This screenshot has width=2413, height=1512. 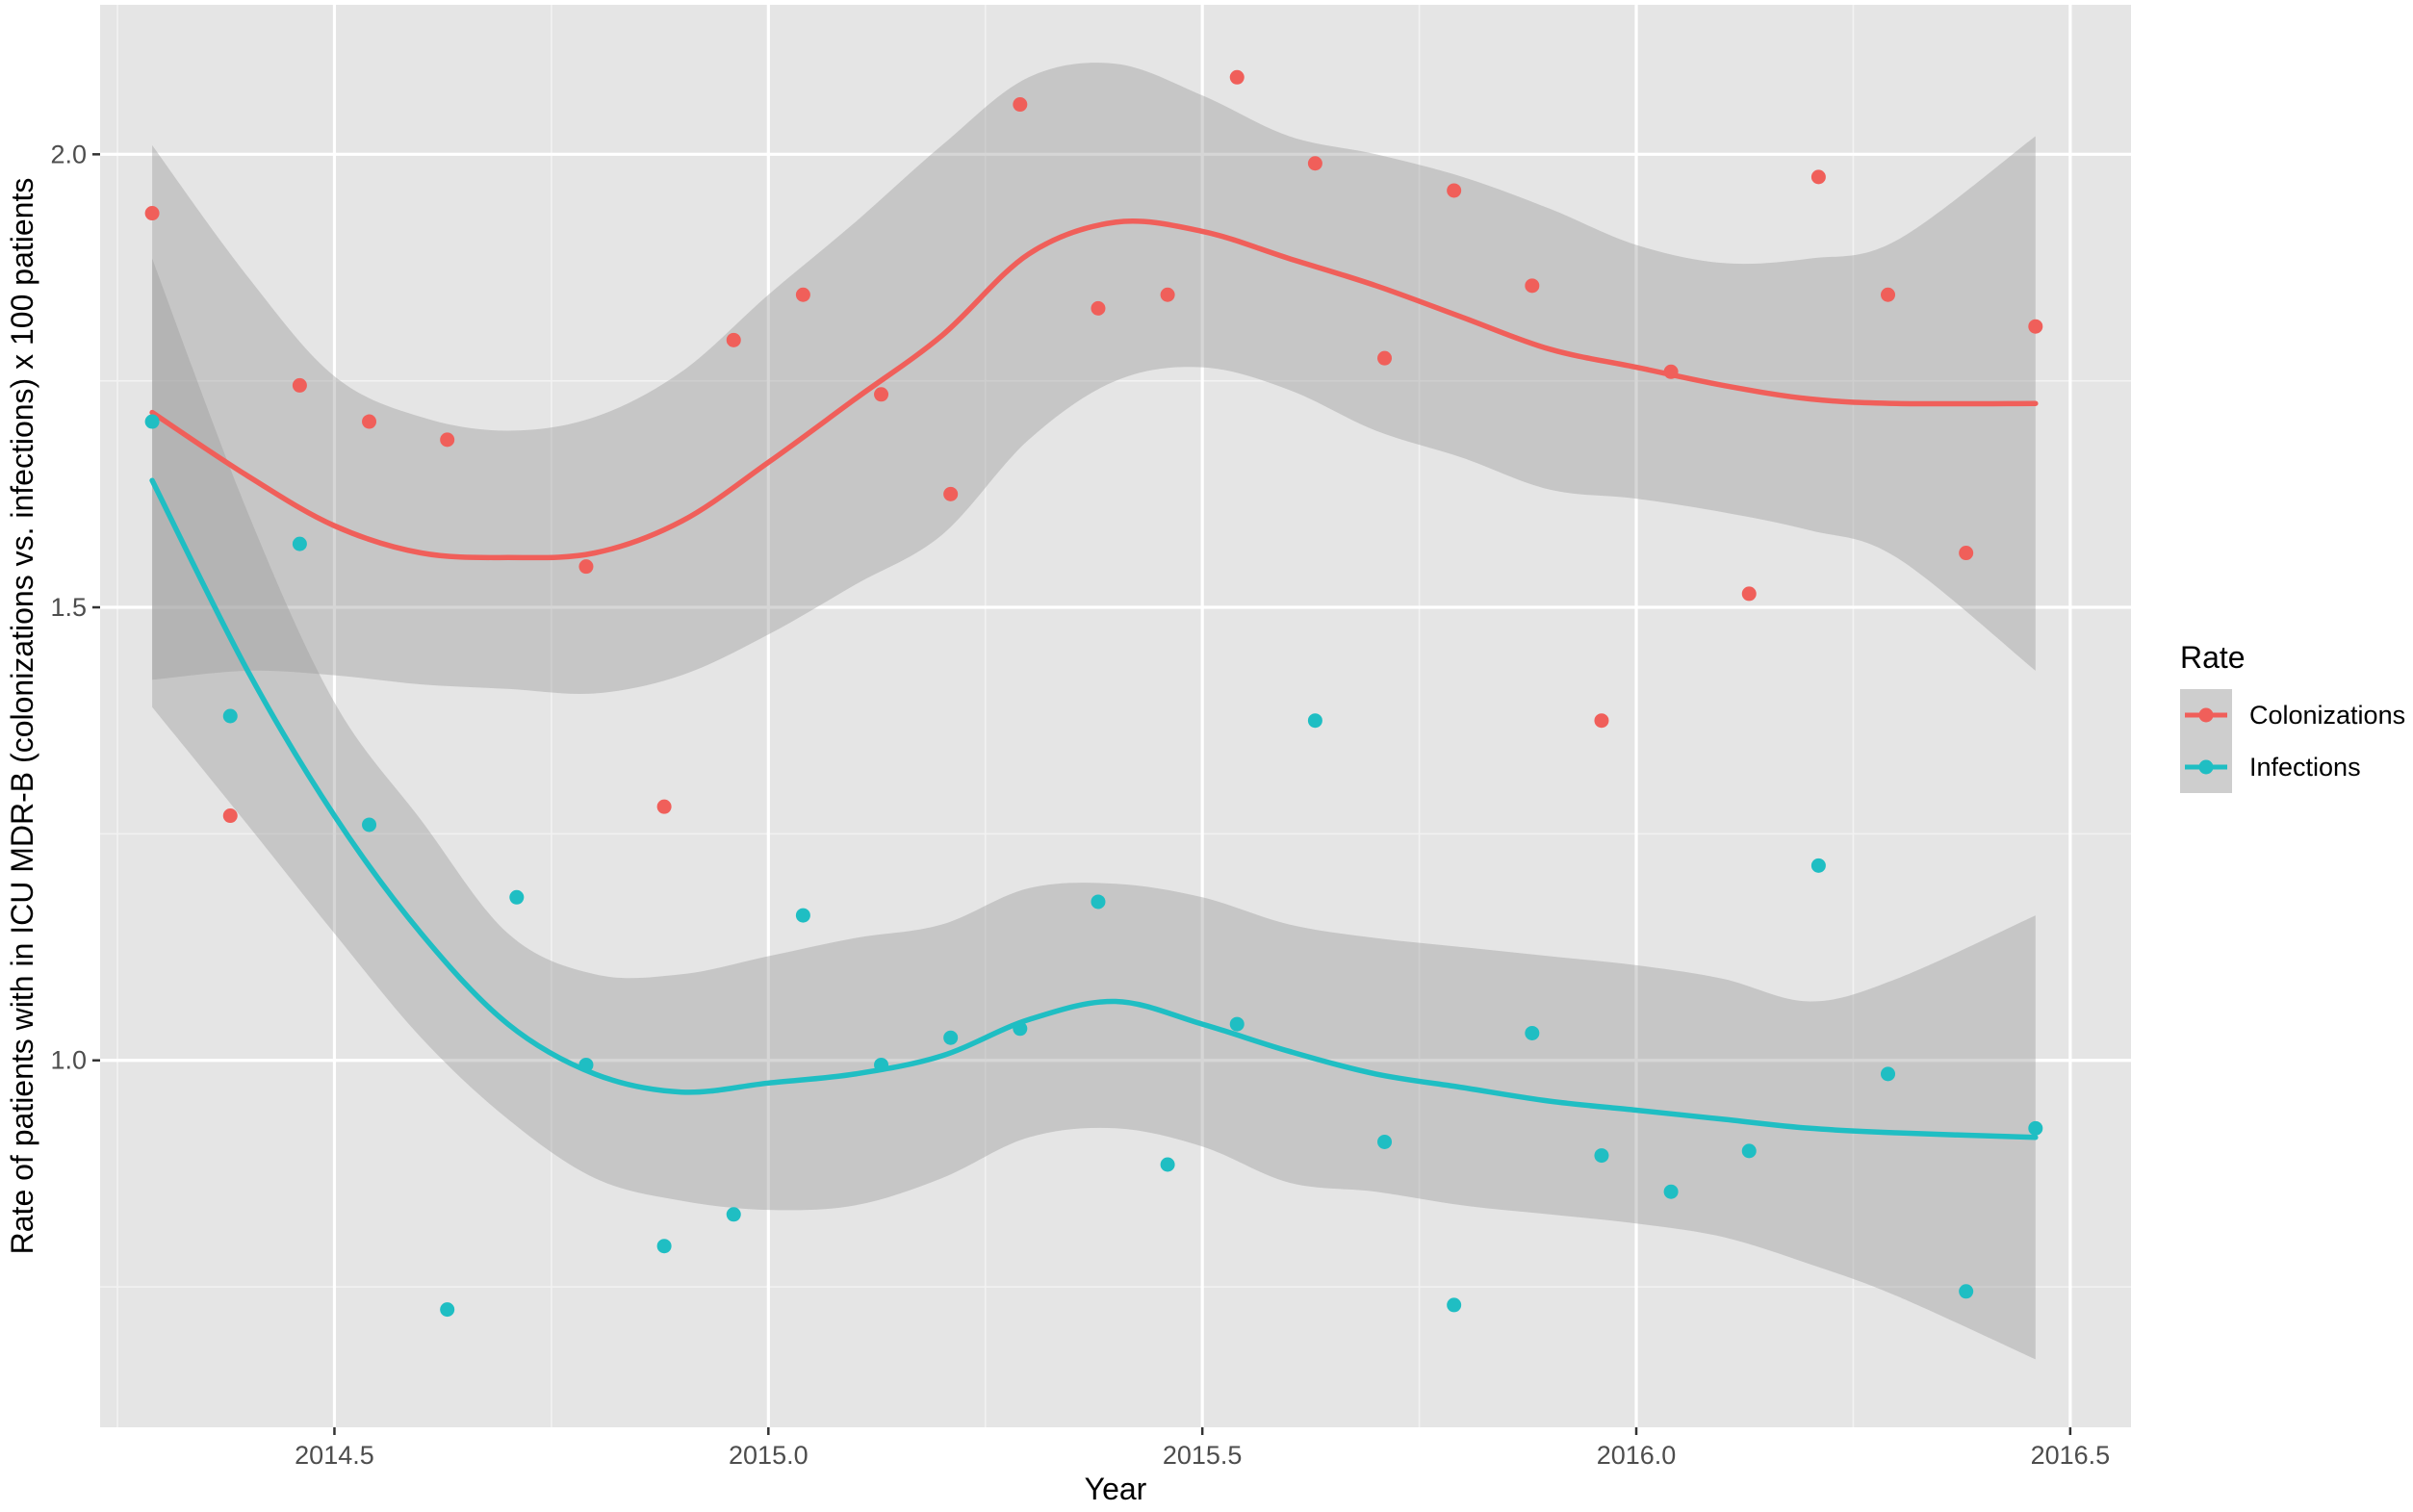 What do you see at coordinates (2206, 767) in the screenshot?
I see `legend-key-point-infections` at bounding box center [2206, 767].